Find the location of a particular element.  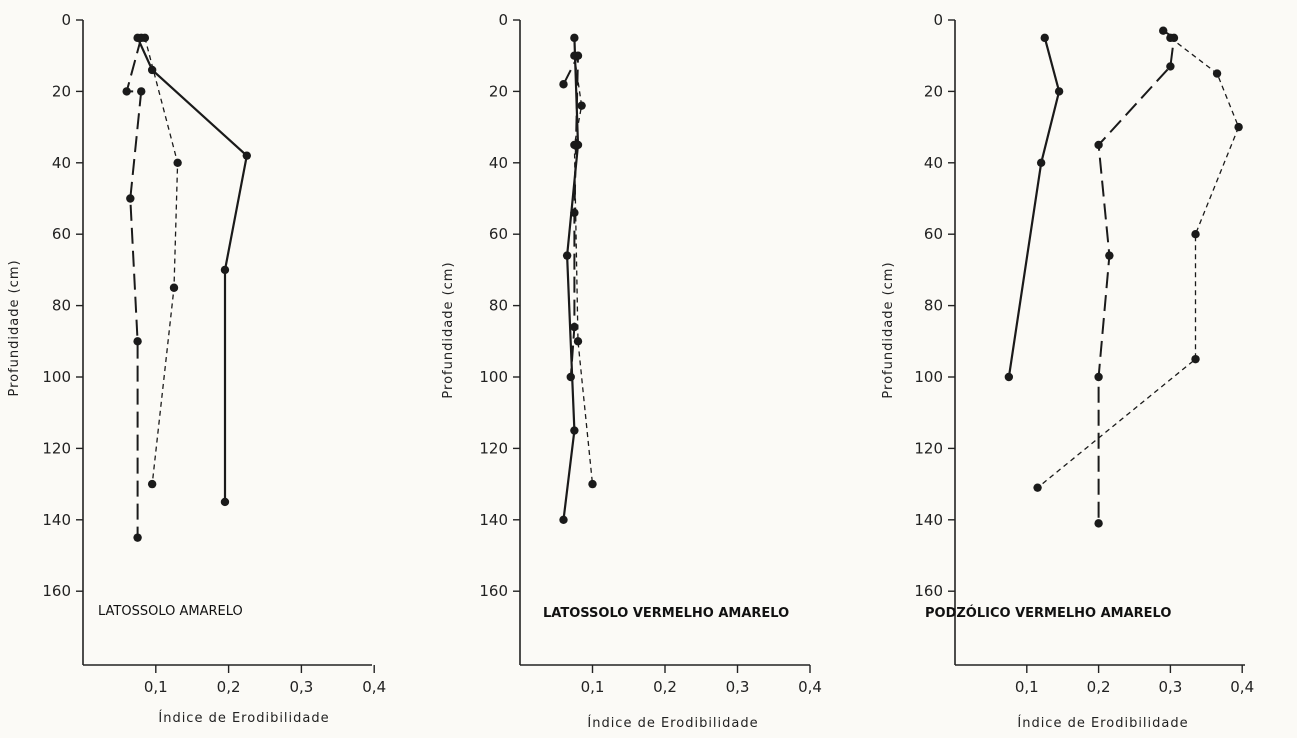

panel-title: PODZÓLICO VERMELHO AMARELO is located at coordinates (1048, 613).